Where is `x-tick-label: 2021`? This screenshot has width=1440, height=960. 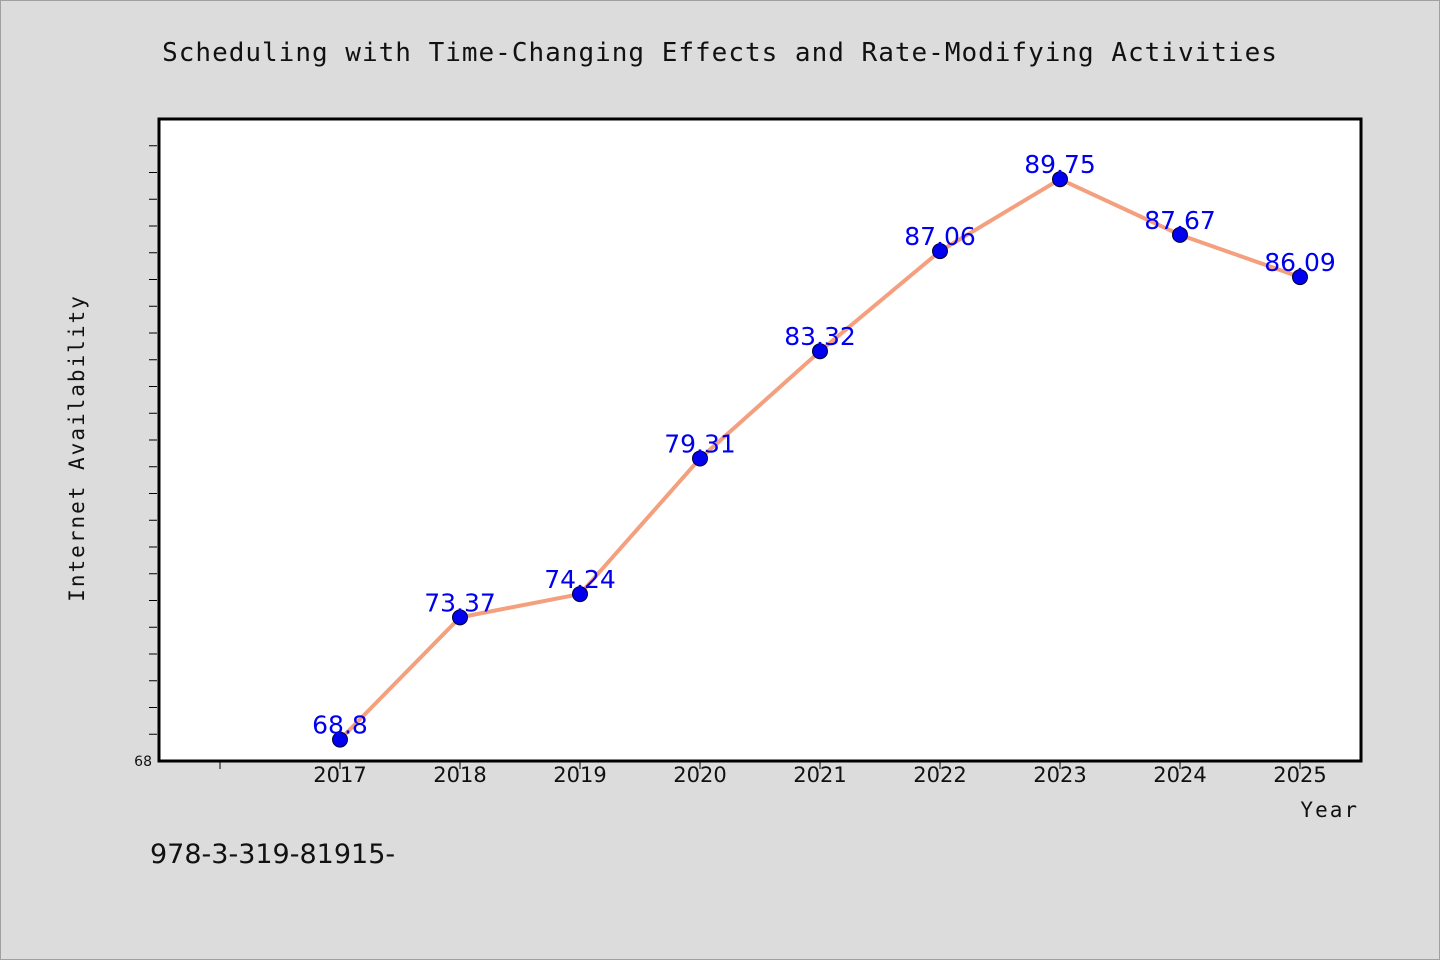 x-tick-label: 2021 is located at coordinates (819, 775).